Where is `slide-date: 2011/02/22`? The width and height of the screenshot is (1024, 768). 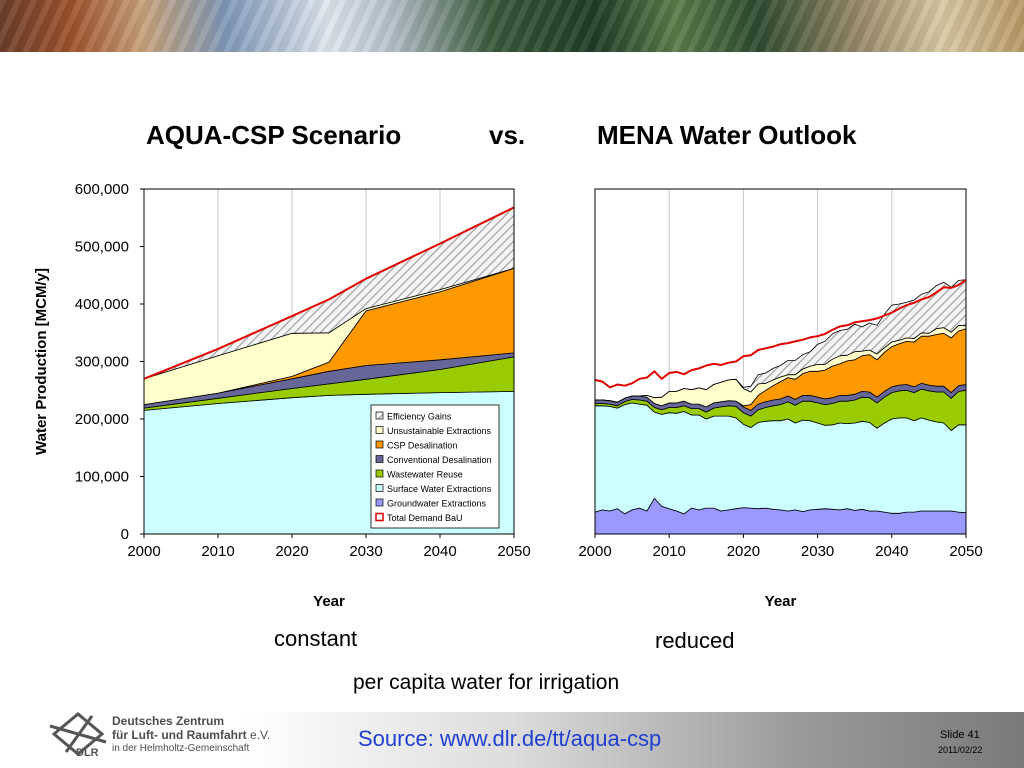 slide-date: 2011/02/22 is located at coordinates (960, 750).